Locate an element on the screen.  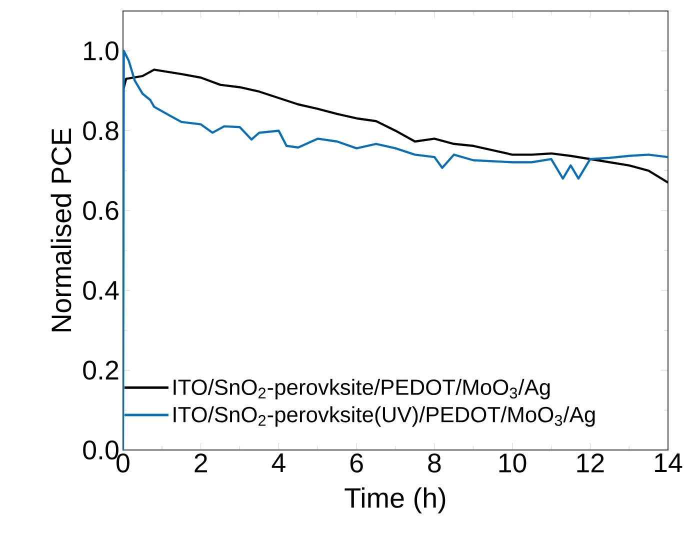
x-tick-label: 10 is located at coordinates (512, 463).